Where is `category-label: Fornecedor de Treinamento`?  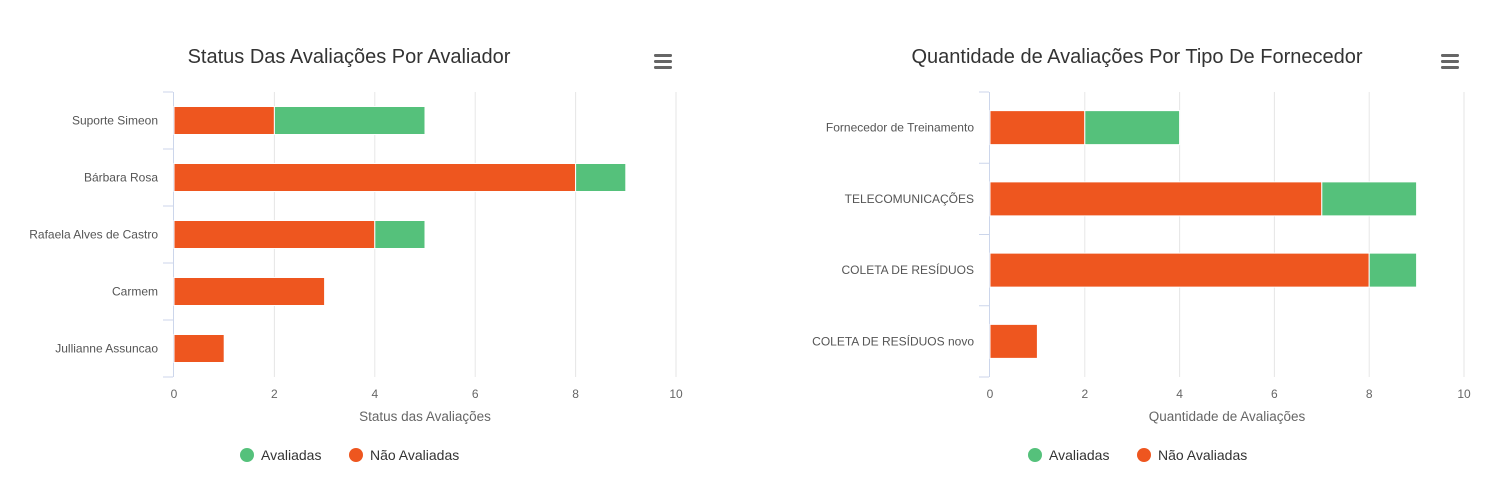
category-label: Fornecedor de Treinamento is located at coordinates (900, 128).